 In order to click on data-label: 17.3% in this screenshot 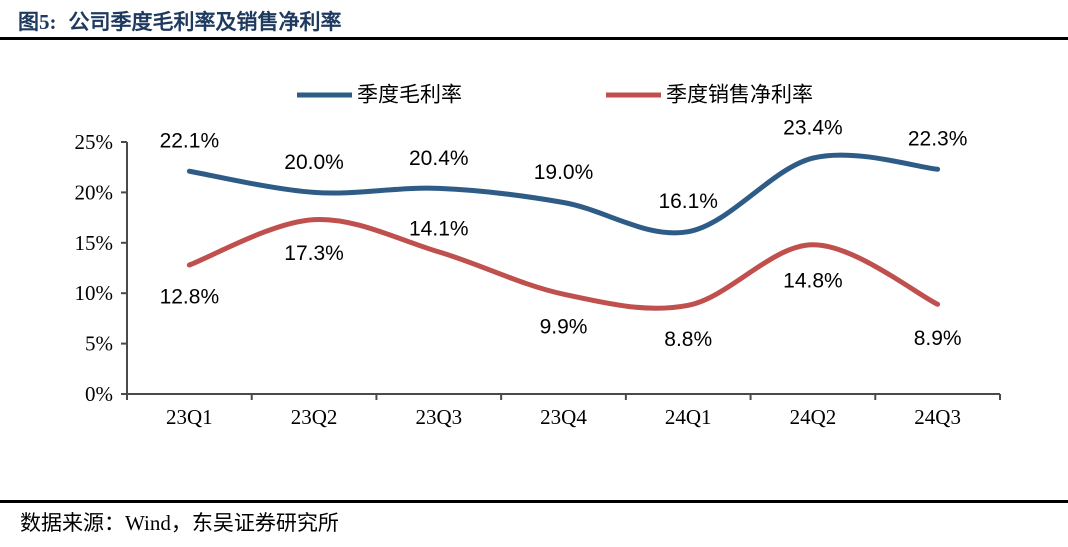, I will do `click(314, 253)`.